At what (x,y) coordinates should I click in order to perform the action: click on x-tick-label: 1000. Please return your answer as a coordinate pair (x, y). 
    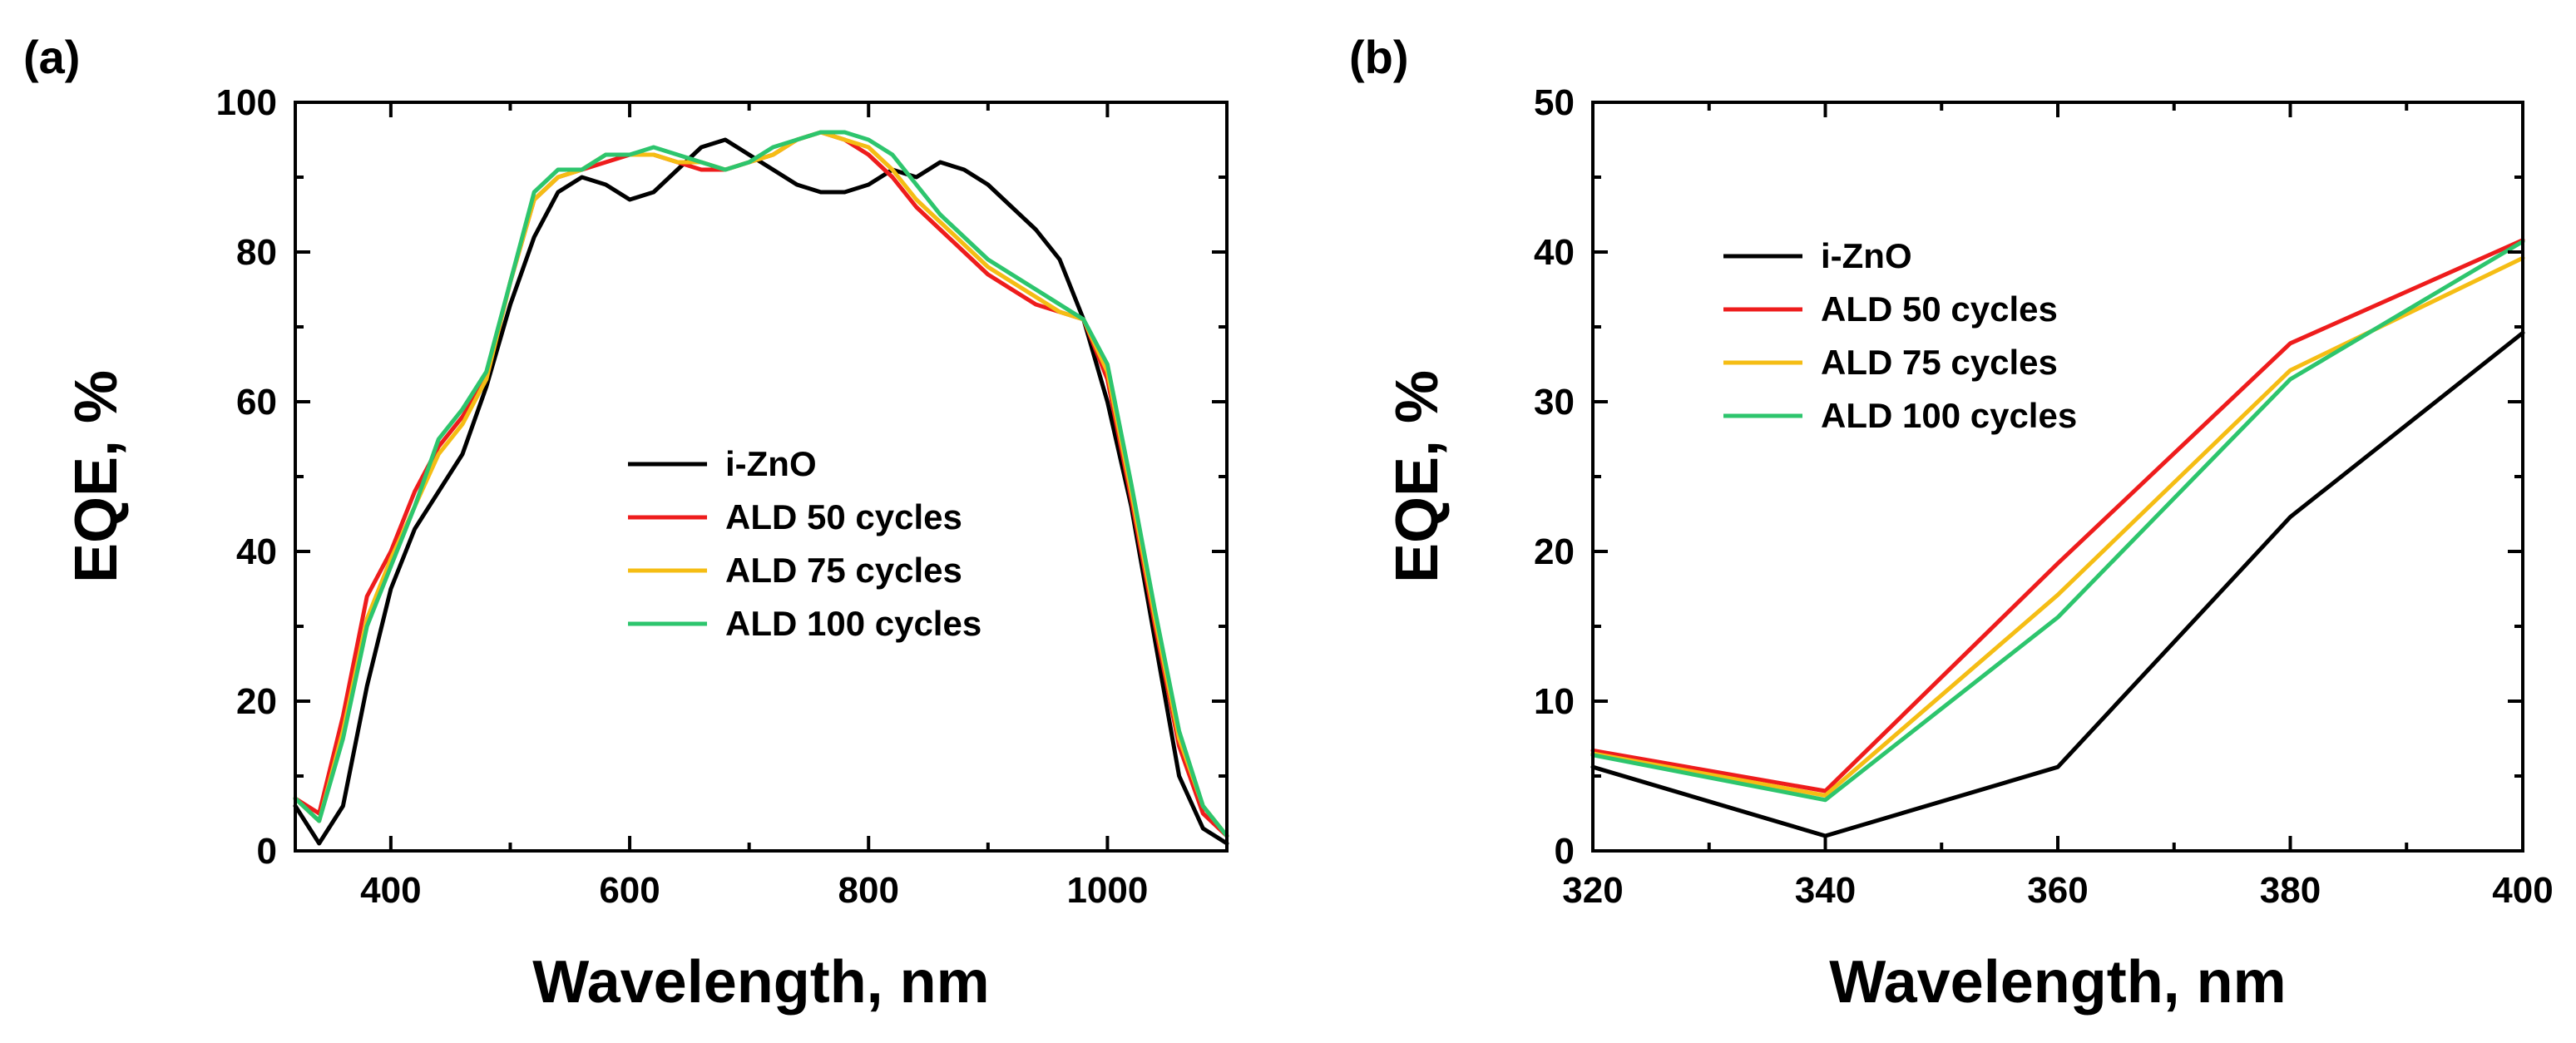
    Looking at the image, I should click on (1107, 890).